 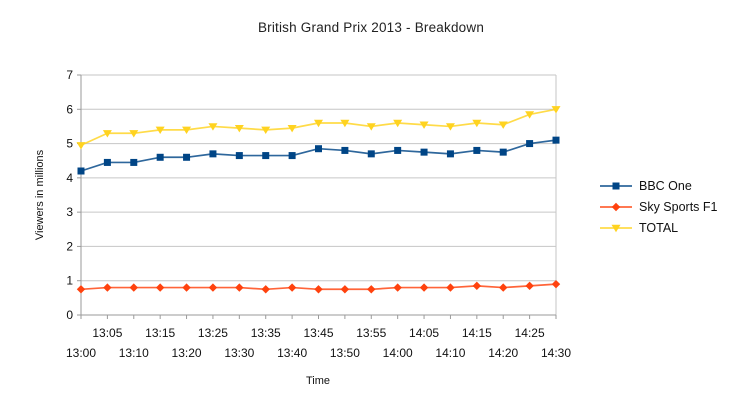 I want to click on triangle-down-marker-icon, so click(x=616, y=228).